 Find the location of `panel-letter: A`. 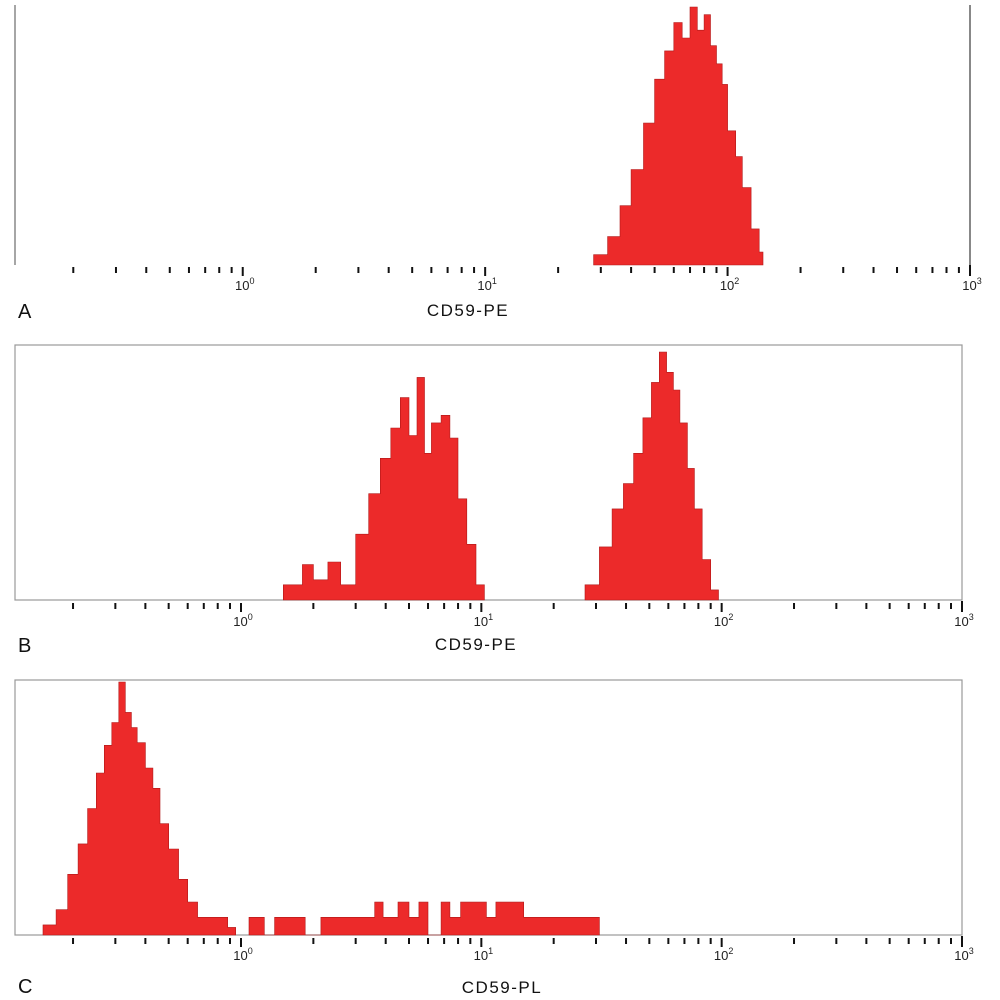

panel-letter: A is located at coordinates (25, 312).